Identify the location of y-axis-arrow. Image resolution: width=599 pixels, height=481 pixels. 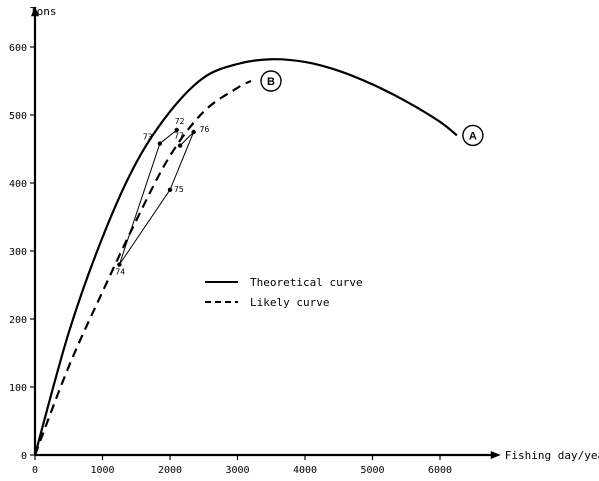
(35, 11).